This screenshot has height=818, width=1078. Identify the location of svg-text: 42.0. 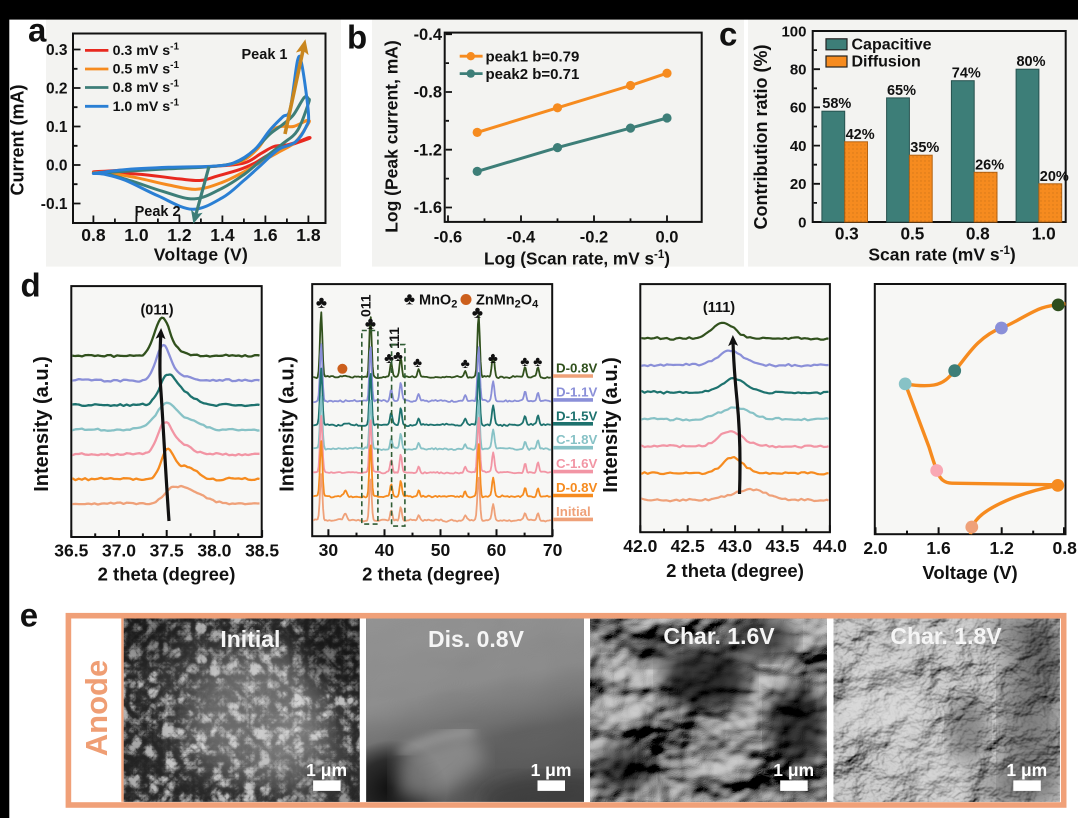
(640, 546).